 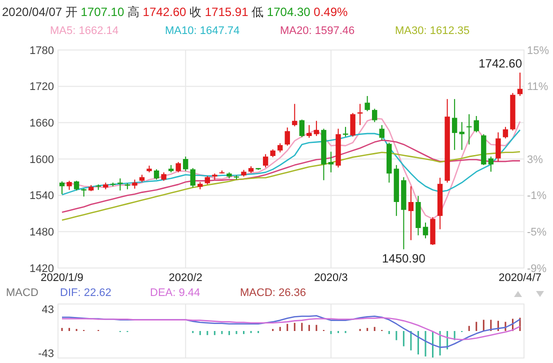 What do you see at coordinates (22, 293) in the screenshot?
I see `chart-title: MACD` at bounding box center [22, 293].